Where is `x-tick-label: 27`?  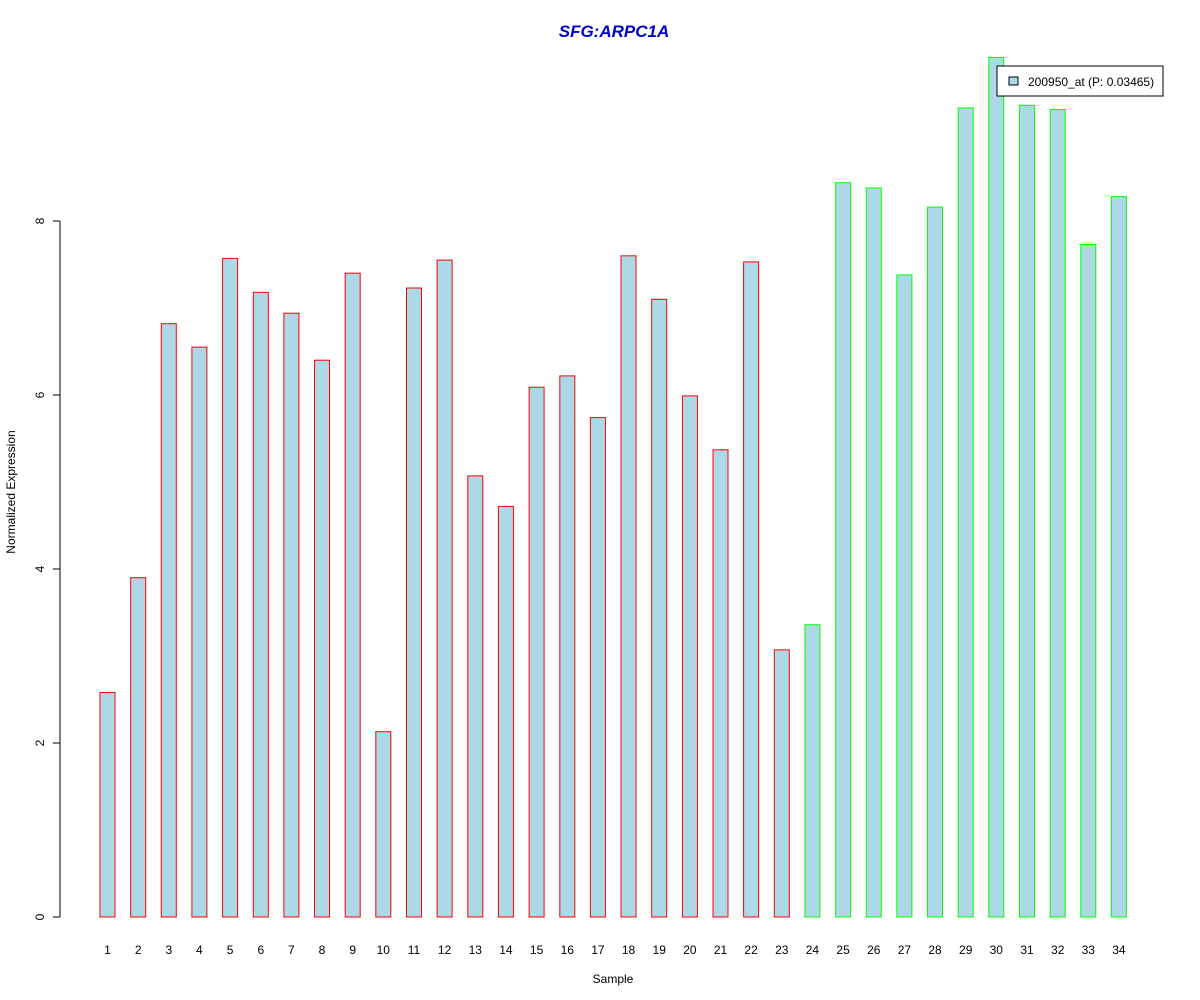 x-tick-label: 27 is located at coordinates (905, 950).